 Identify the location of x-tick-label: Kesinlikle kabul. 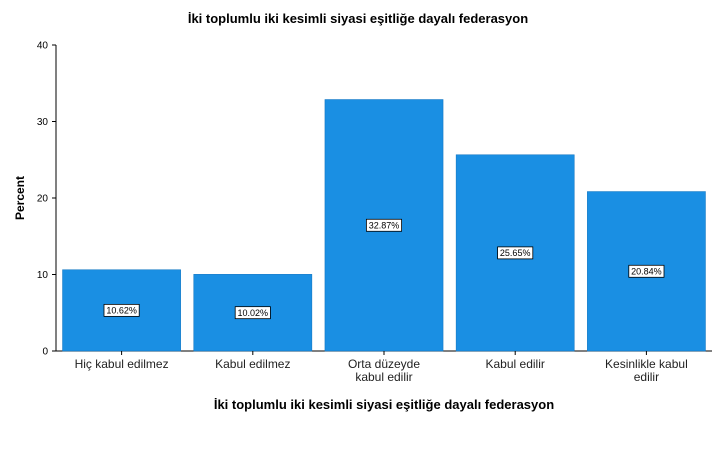
(646, 364).